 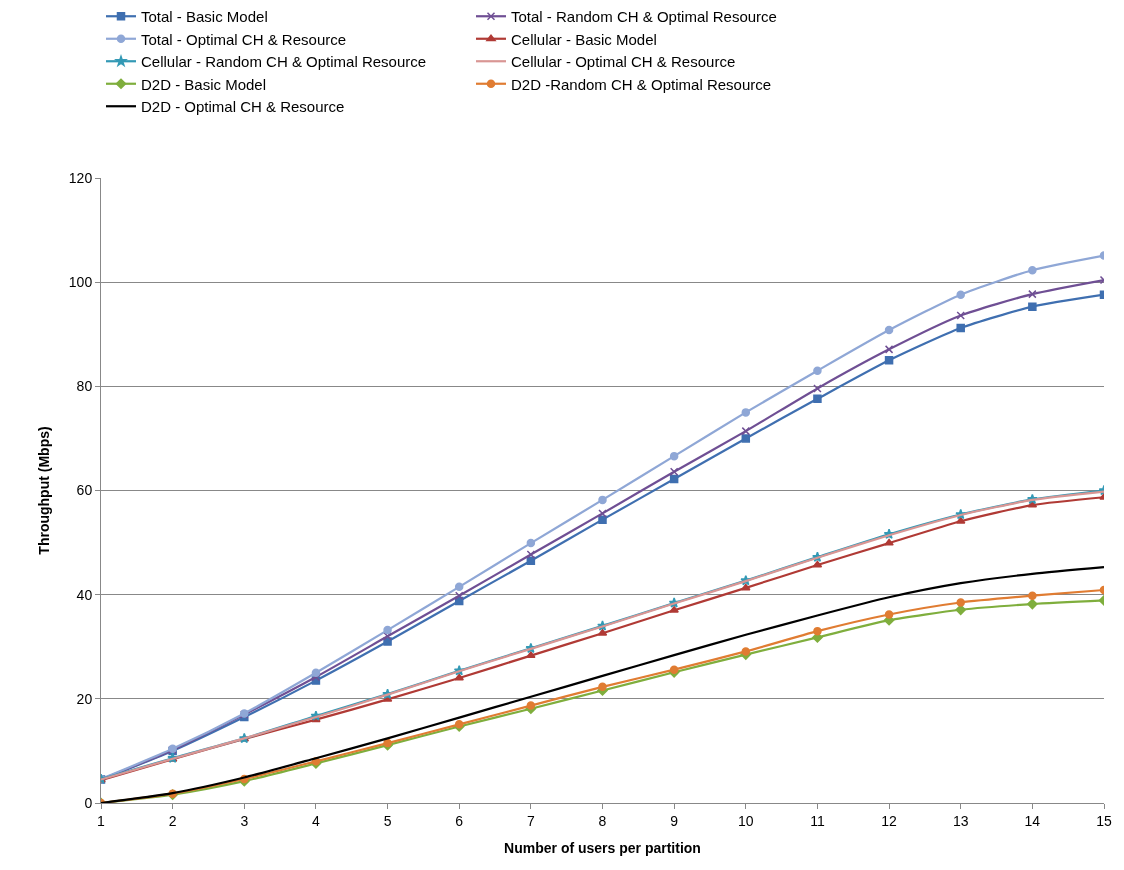 What do you see at coordinates (204, 84) in the screenshot?
I see `legend-label: D2D - Basic Model` at bounding box center [204, 84].